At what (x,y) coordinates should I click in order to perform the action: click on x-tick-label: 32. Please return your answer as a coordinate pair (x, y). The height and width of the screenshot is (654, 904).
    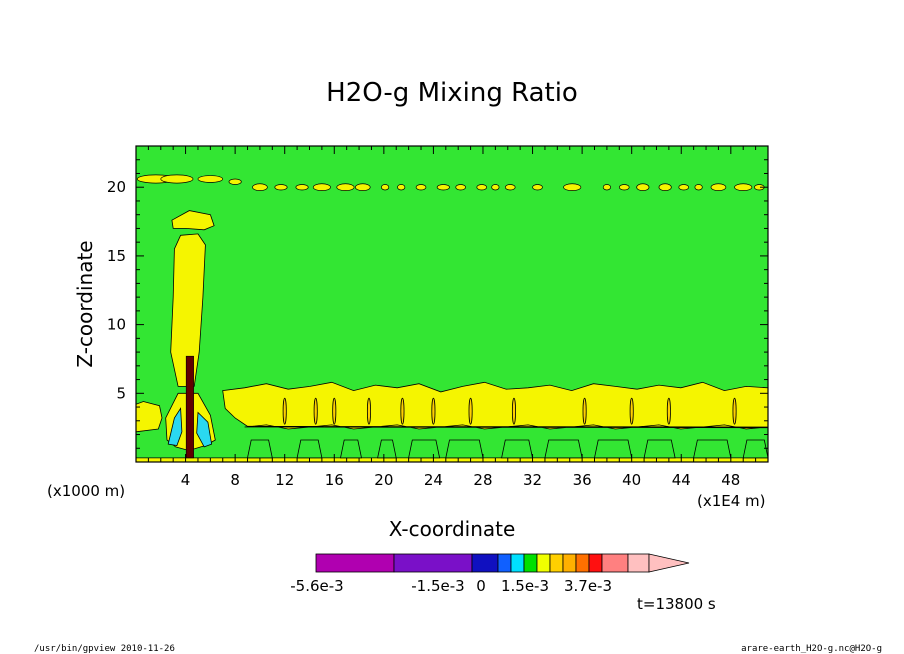
    Looking at the image, I should click on (532, 480).